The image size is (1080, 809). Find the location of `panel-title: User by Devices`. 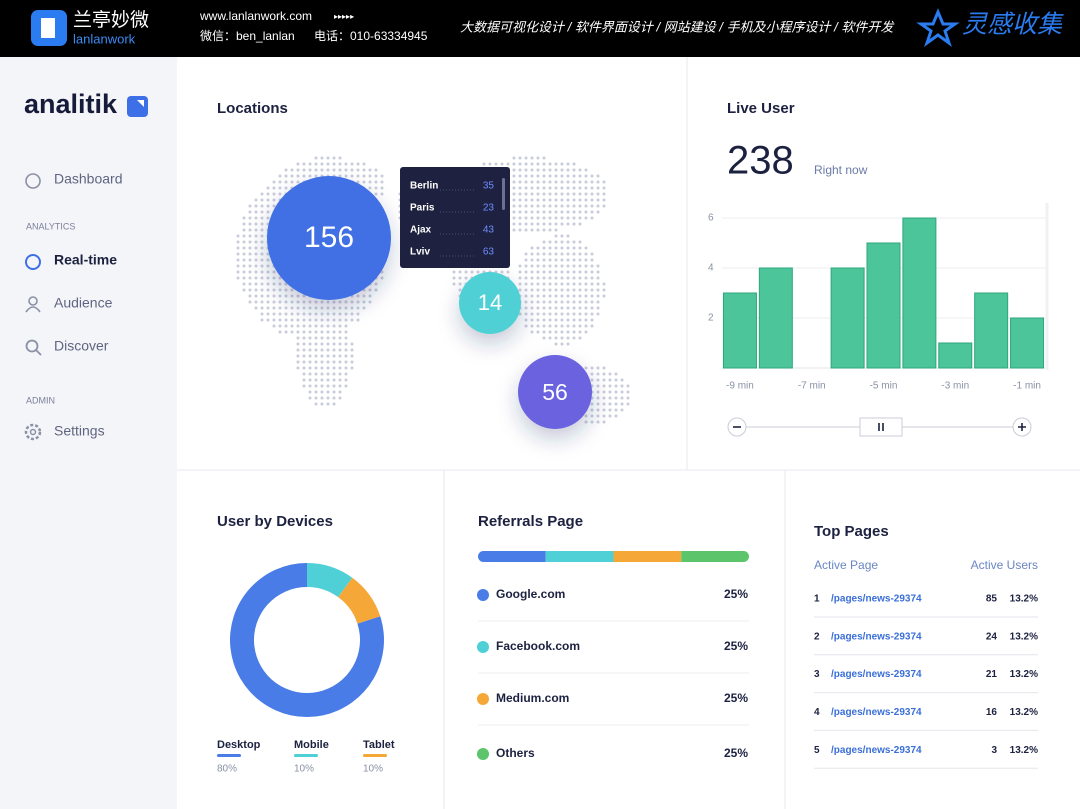

panel-title: User by Devices is located at coordinates (275, 521).